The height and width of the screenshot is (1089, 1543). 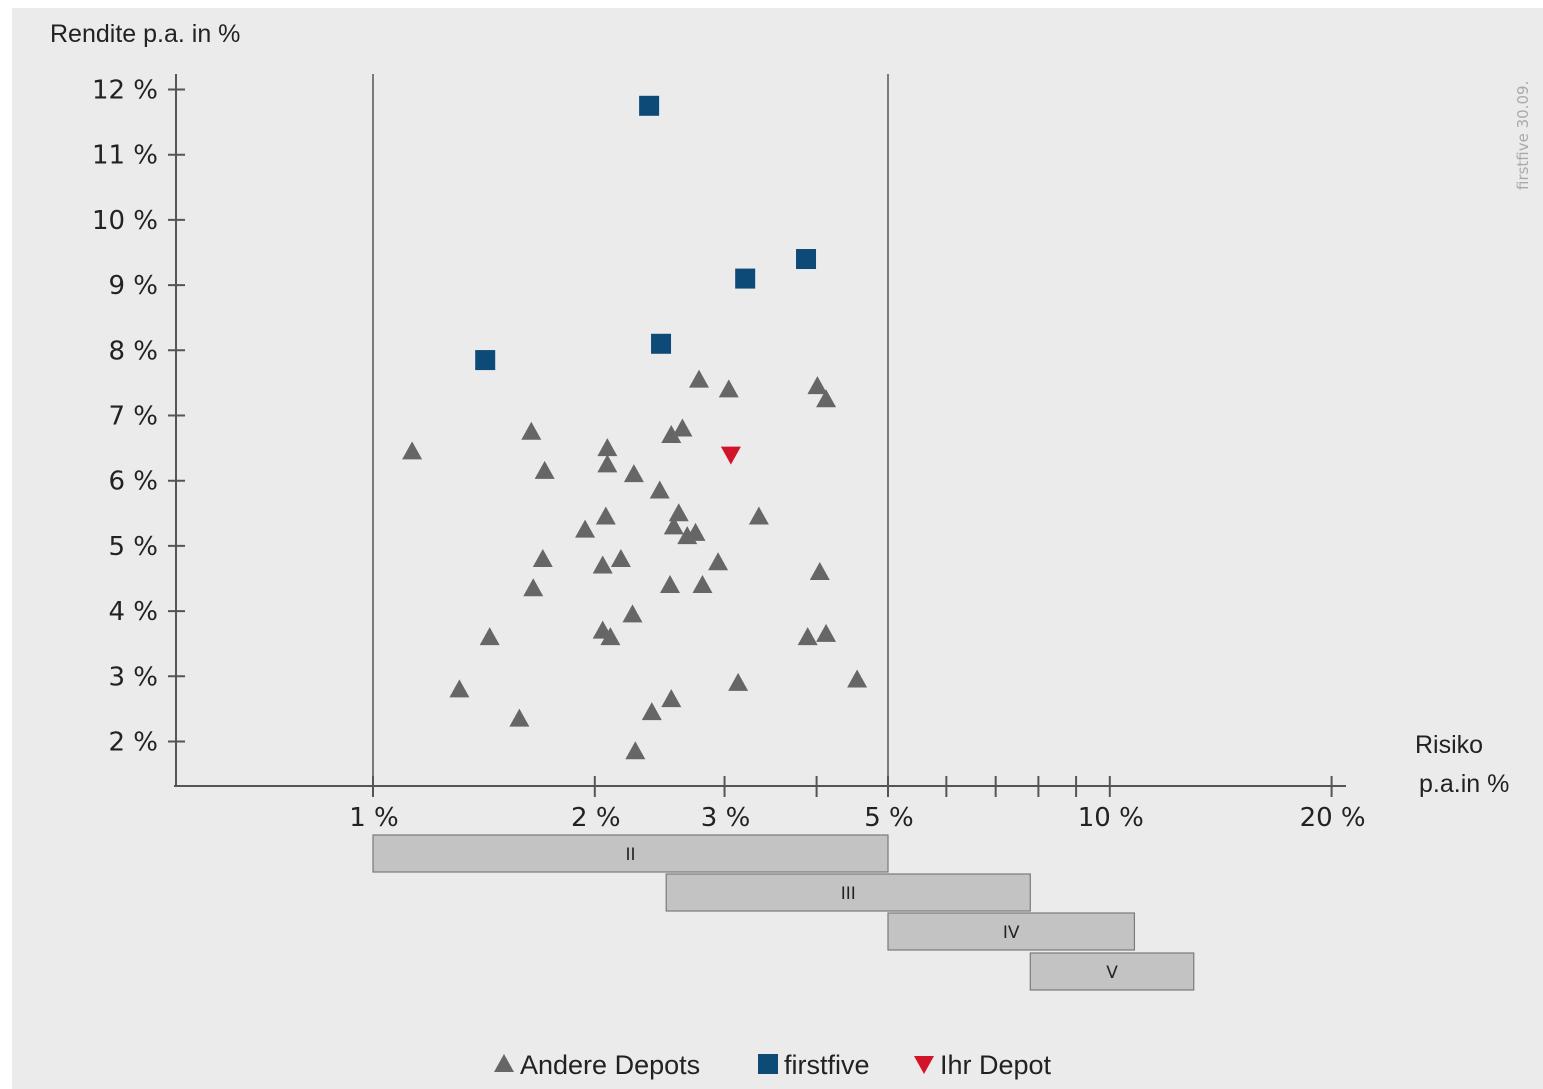 I want to click on legend-label-andere-depots: Andere Depots, so click(x=610, y=1065).